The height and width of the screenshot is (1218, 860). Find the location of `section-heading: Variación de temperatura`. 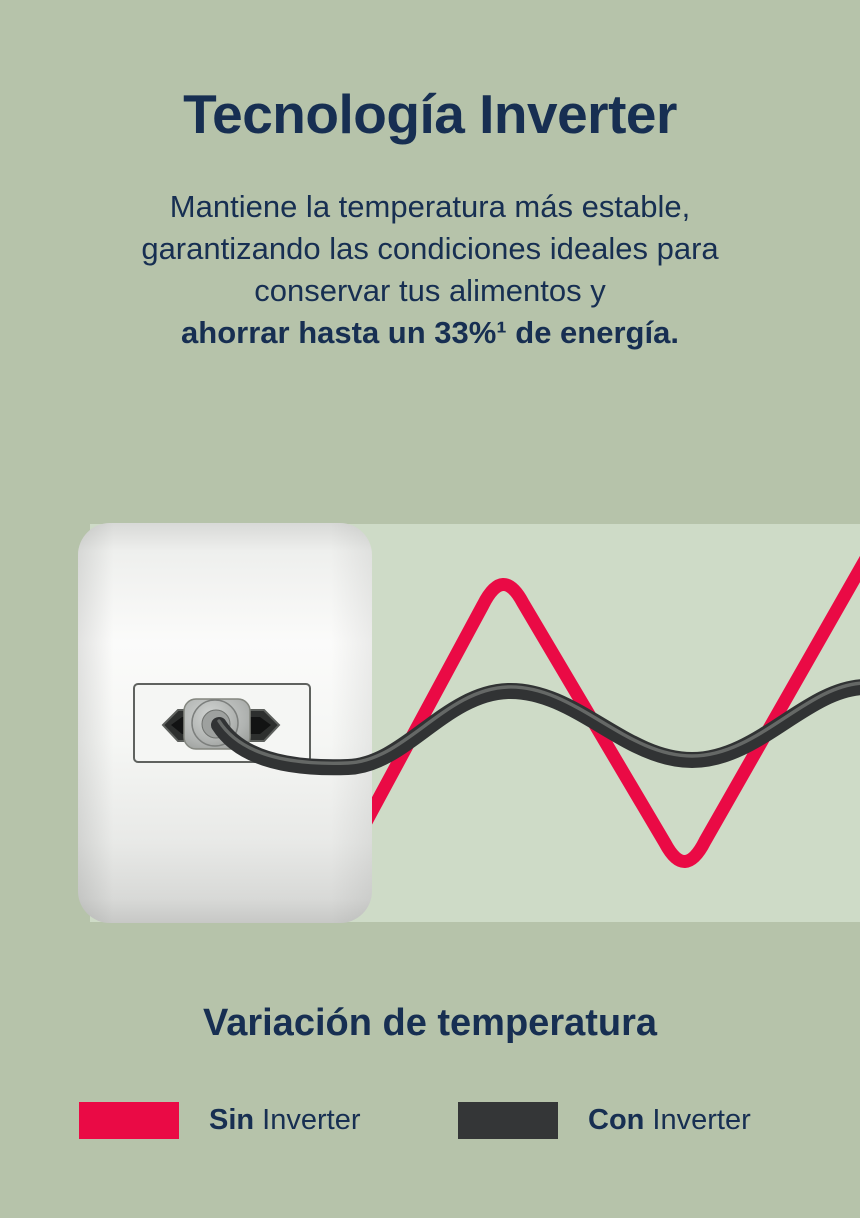

section-heading: Variación de temperatura is located at coordinates (430, 1023).